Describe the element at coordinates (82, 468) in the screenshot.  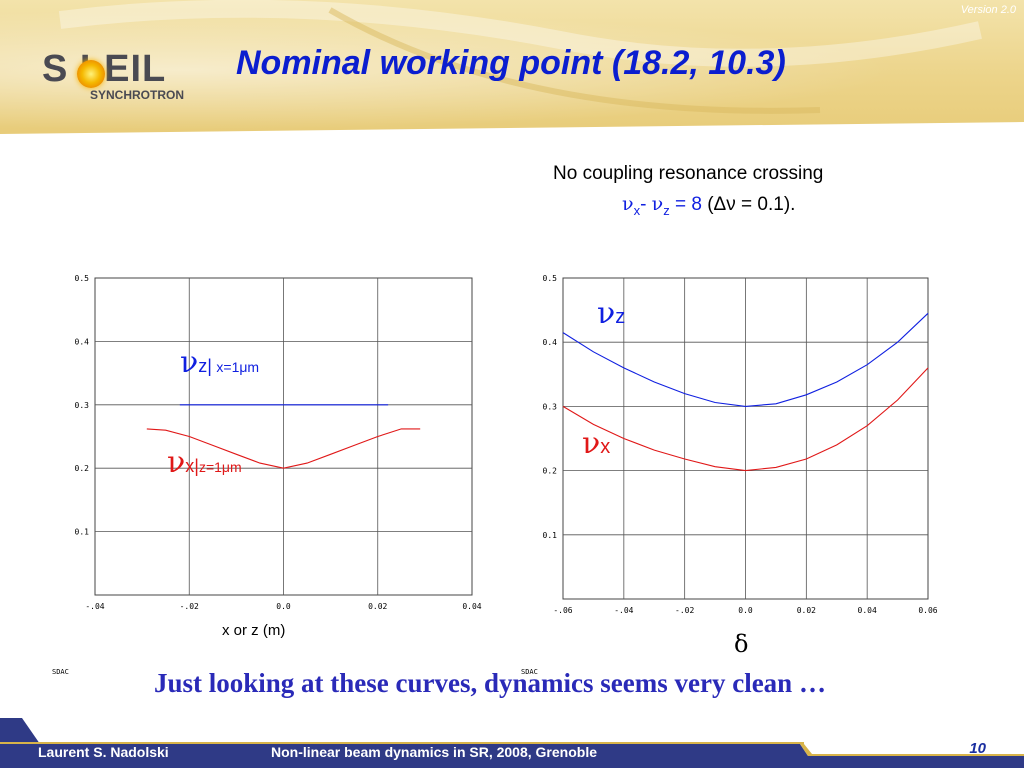
I see `left-y-tick-label: 0.2` at that location.